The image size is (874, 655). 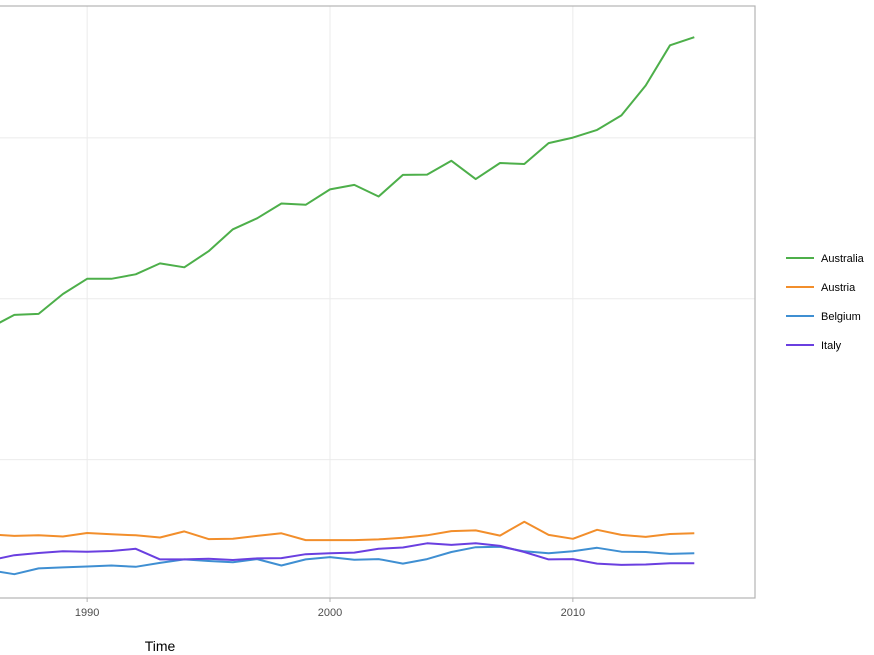 I want to click on legend-label-belgium: Belgium, so click(x=841, y=317).